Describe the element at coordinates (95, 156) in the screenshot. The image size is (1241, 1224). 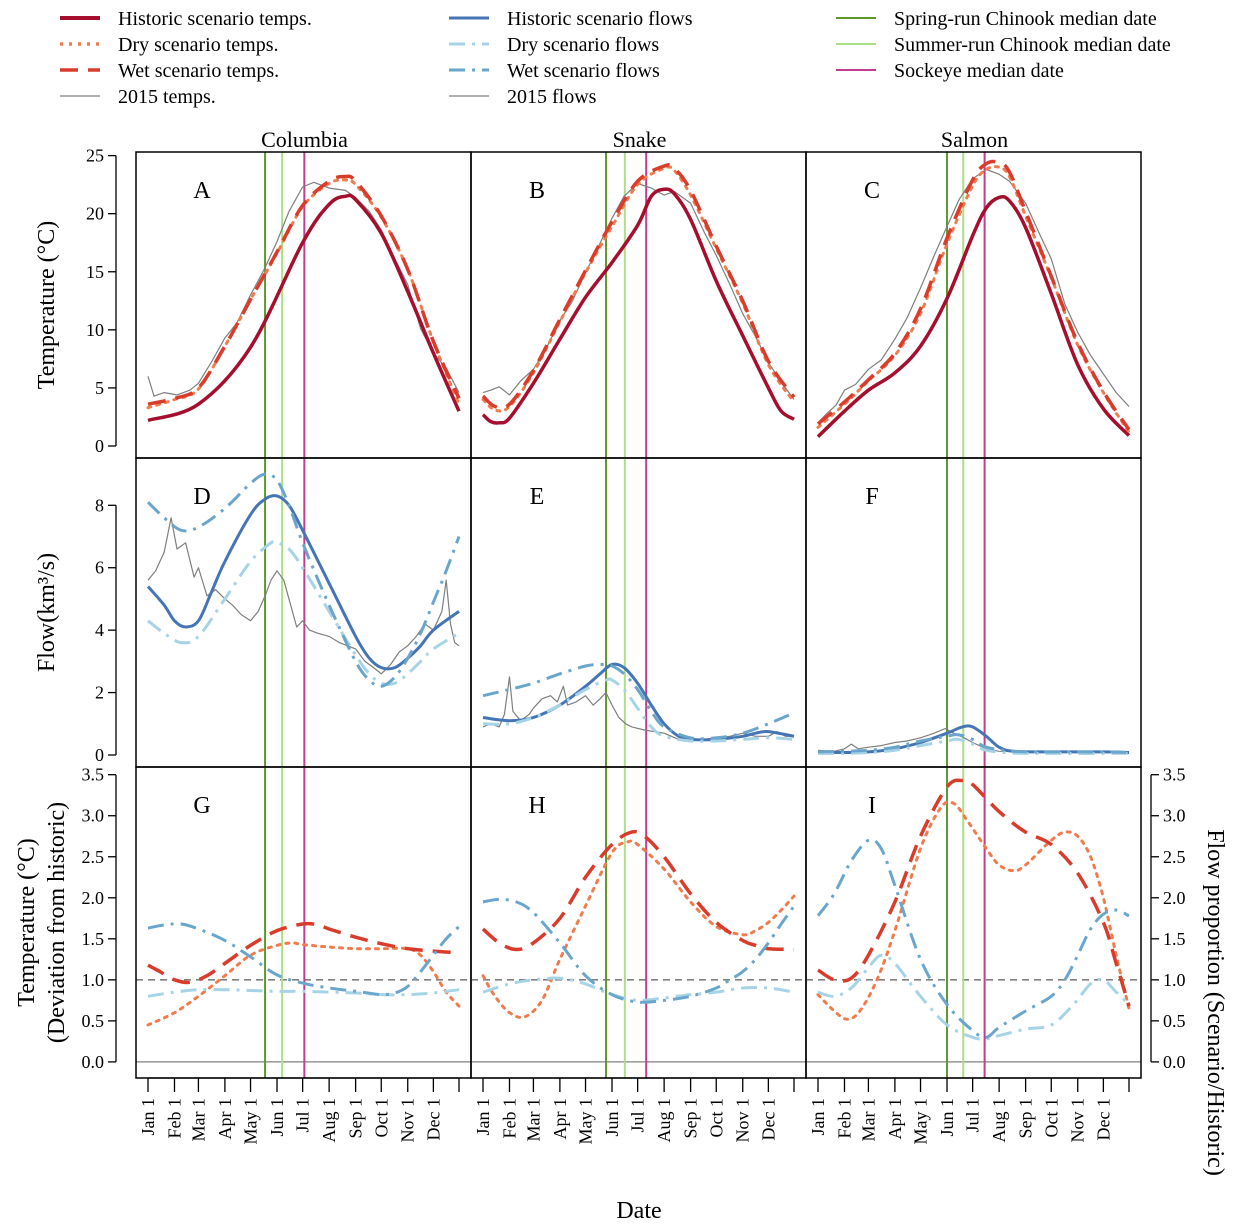
I see `y-tick-label: 25` at that location.